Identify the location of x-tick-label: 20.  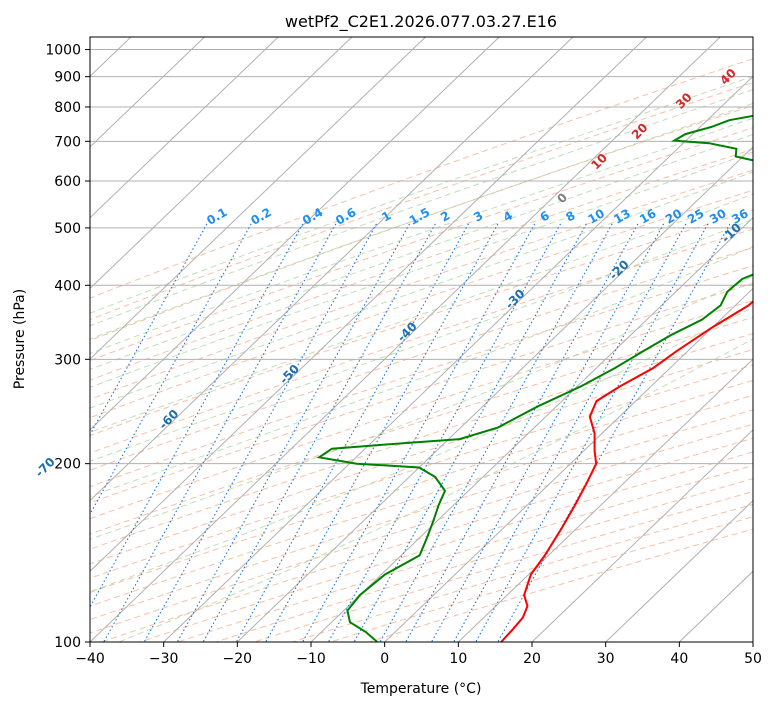
(532, 659).